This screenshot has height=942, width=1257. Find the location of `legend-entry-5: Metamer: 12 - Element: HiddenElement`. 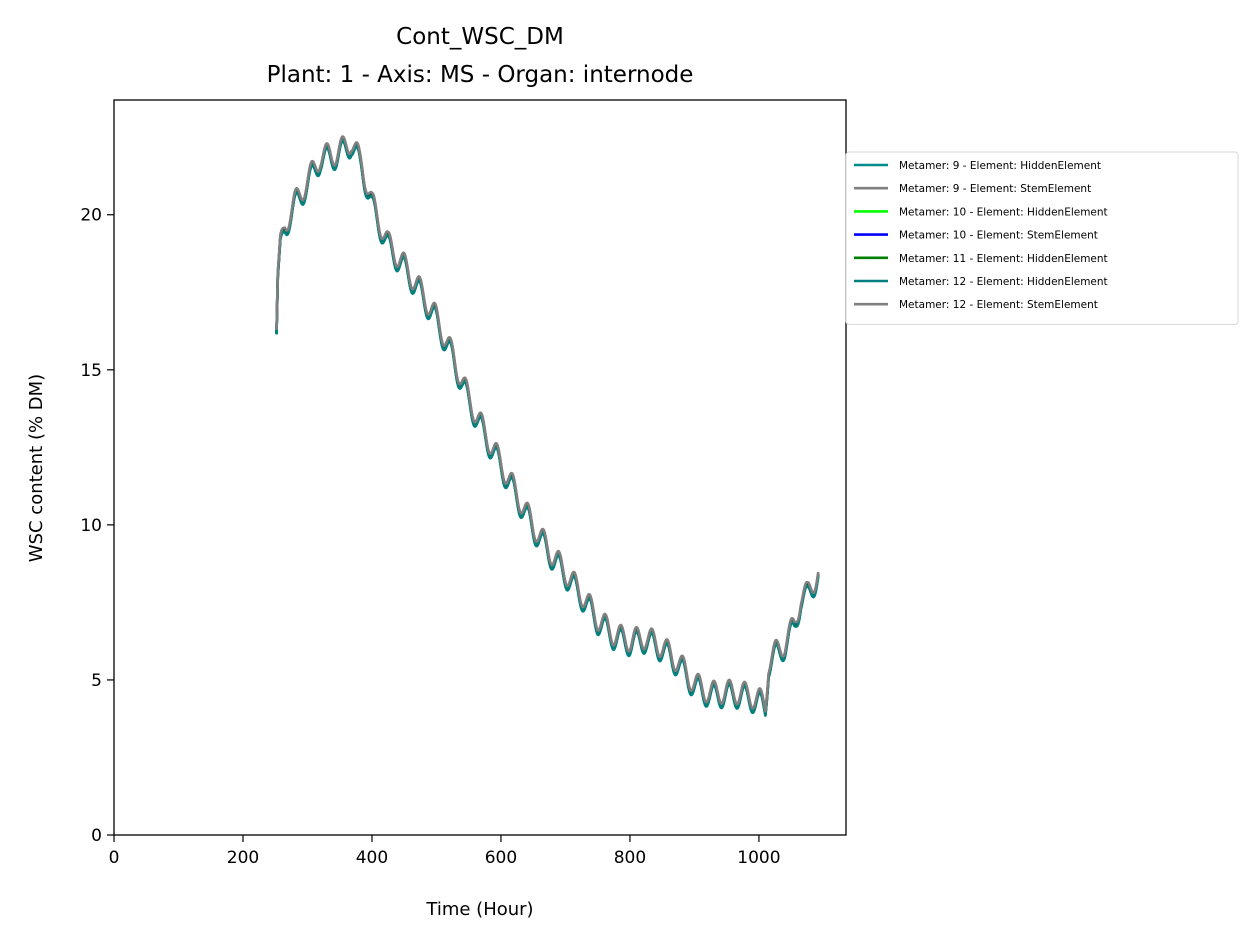

legend-entry-5: Metamer: 12 - Element: HiddenElement is located at coordinates (1003, 282).